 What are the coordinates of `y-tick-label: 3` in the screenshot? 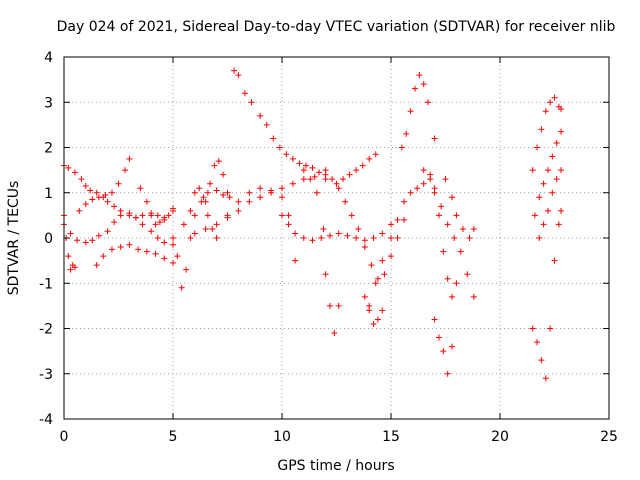 It's located at (48, 103).